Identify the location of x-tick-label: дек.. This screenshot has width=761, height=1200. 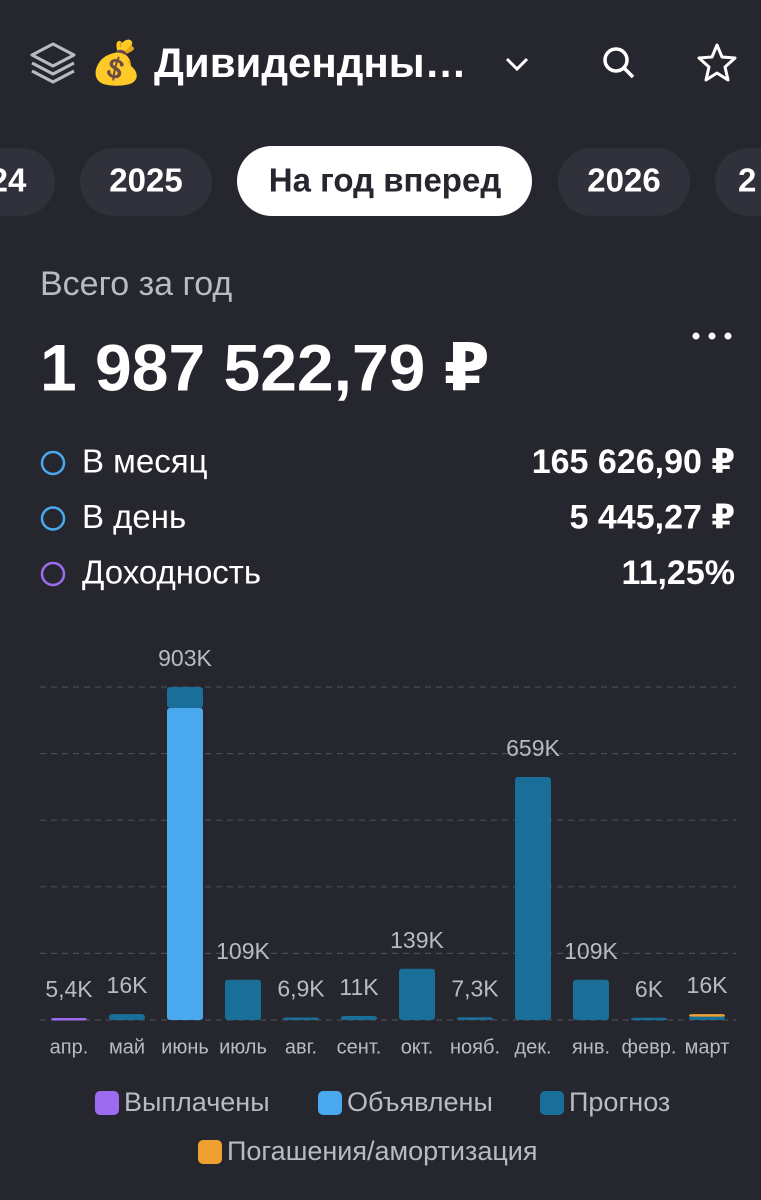
(532, 1047).